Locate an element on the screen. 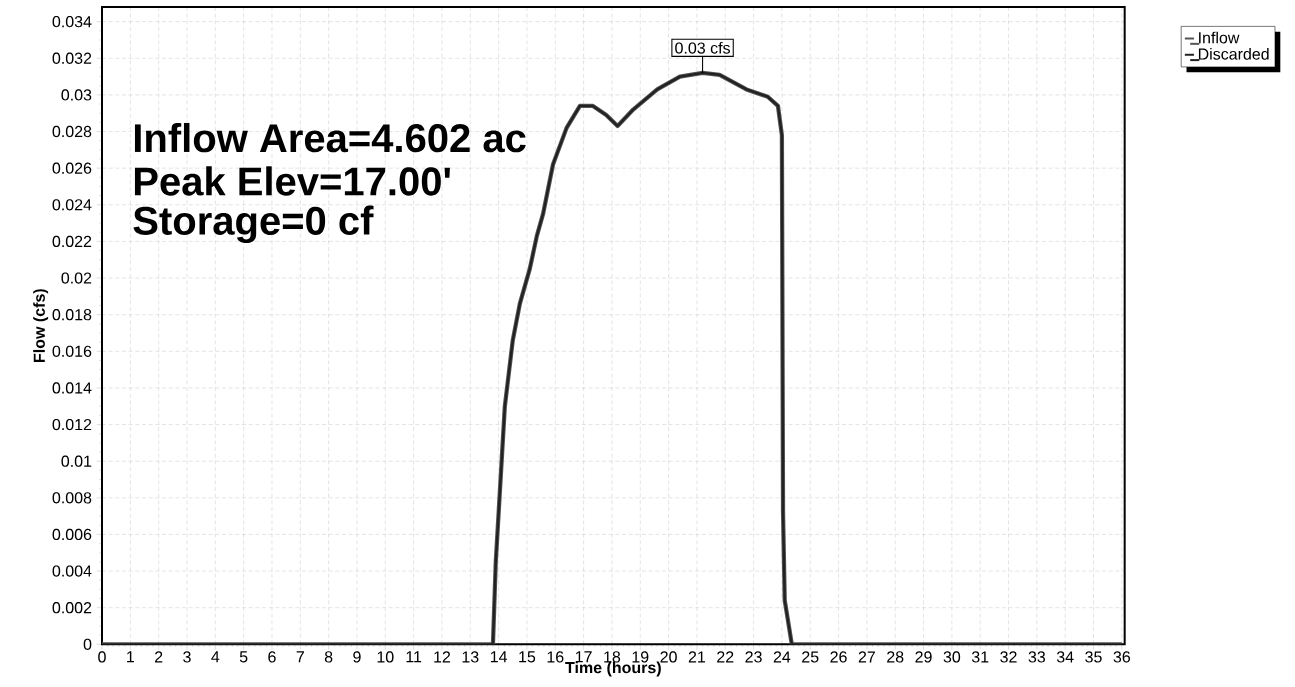  x-tick-label: 11 is located at coordinates (414, 657).